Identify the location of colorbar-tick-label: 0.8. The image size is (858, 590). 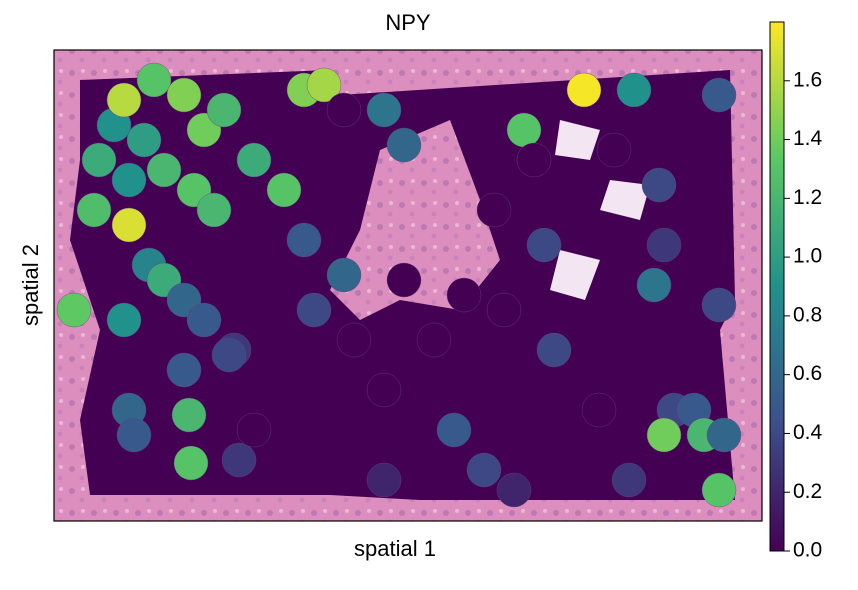
(807, 314).